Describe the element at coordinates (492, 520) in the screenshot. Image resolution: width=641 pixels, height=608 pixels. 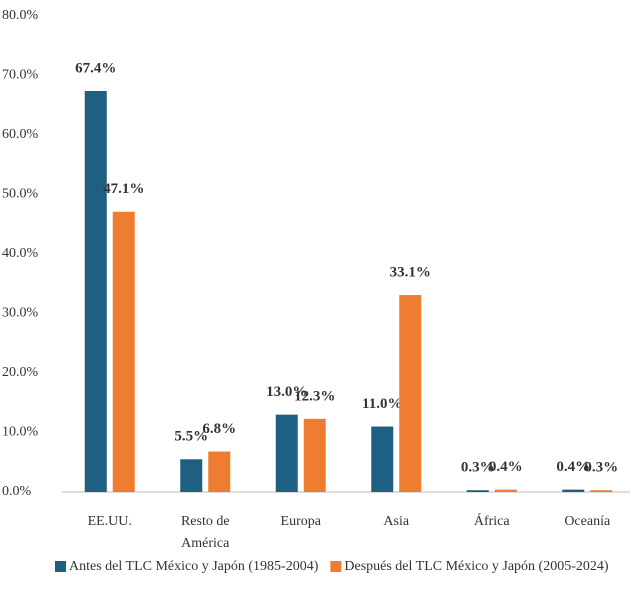
I see `x-tick-label: África` at that location.